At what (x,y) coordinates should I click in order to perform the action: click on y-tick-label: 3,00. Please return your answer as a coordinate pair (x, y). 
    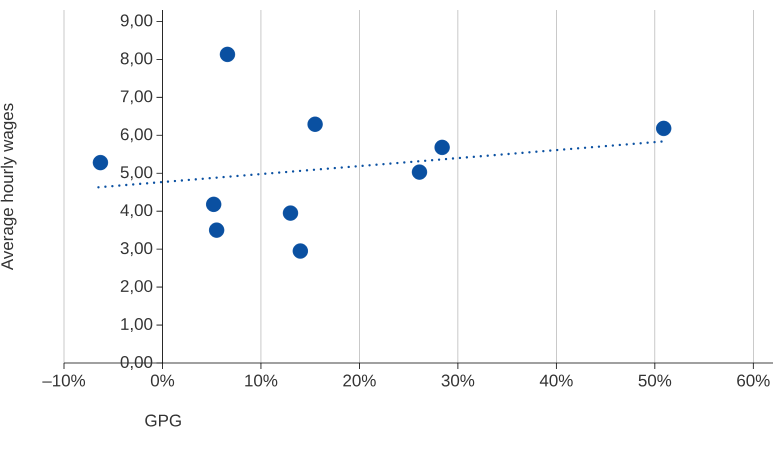
    Looking at the image, I should click on (136, 249).